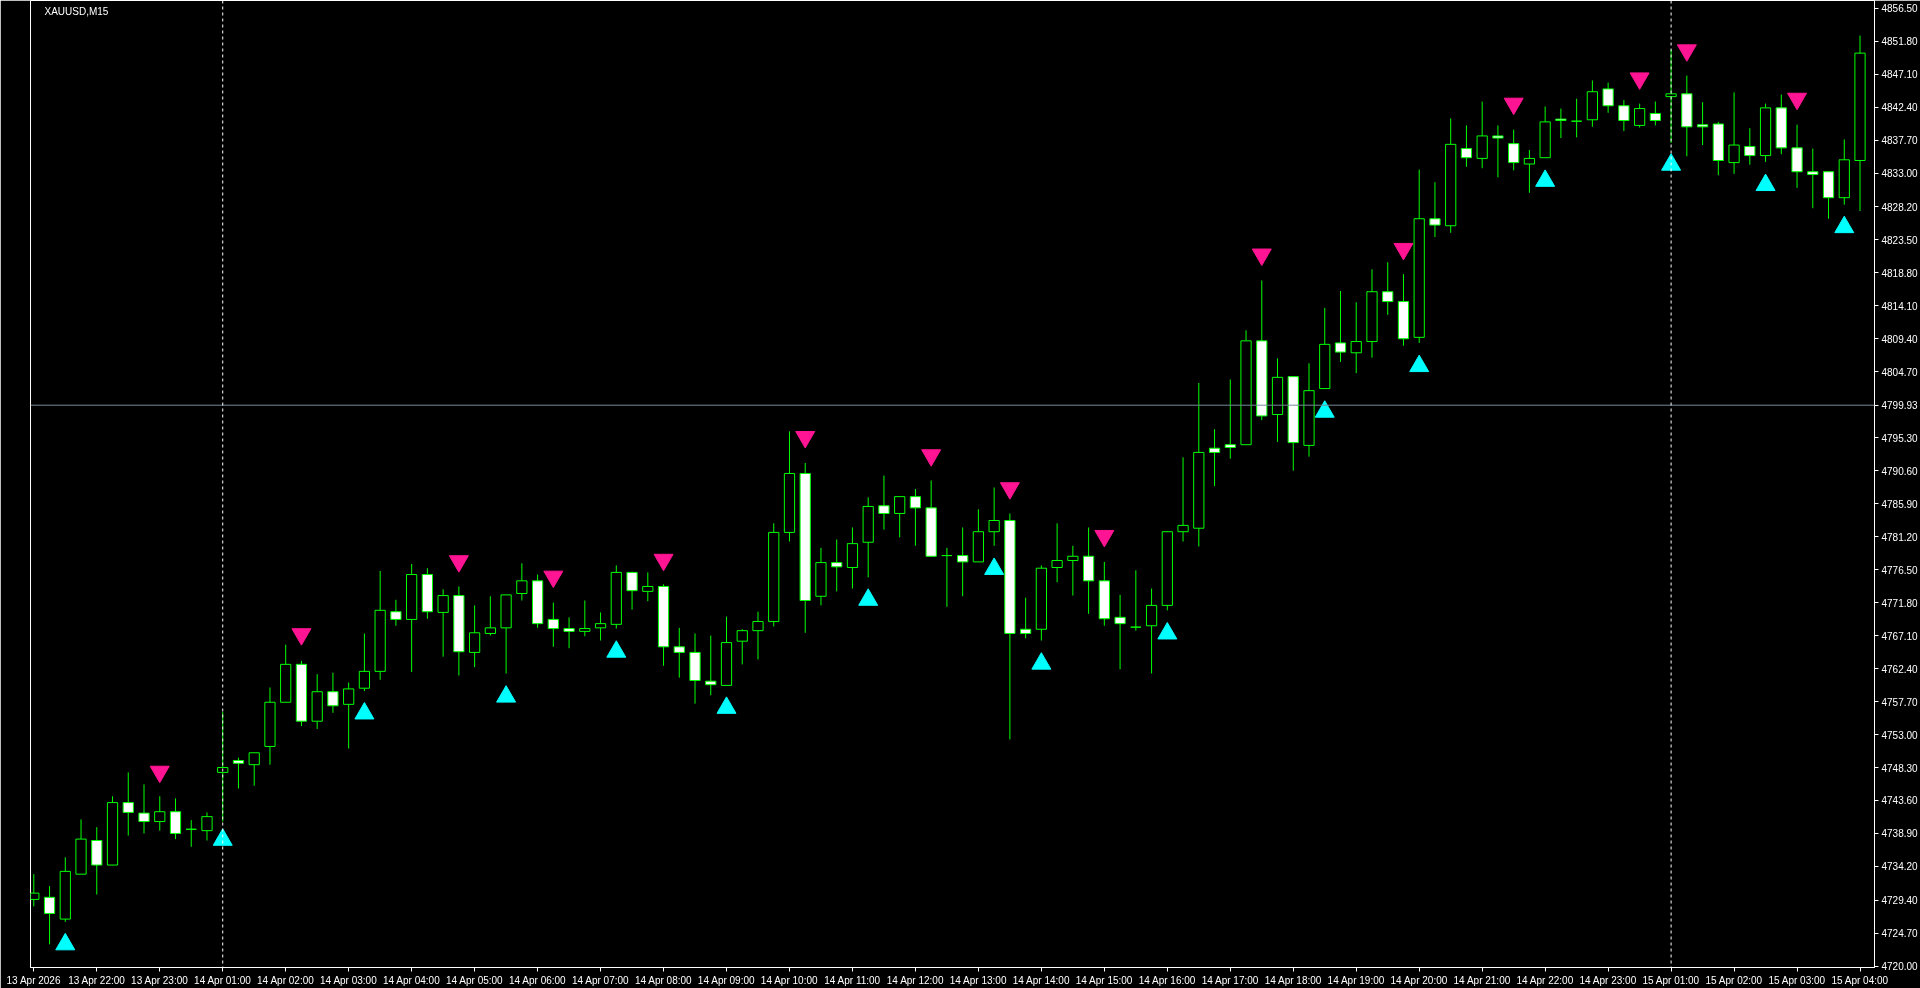 The image size is (1920, 988). Describe the element at coordinates (1900, 174) in the screenshot. I see `y-tick-label: 4833.00` at that location.